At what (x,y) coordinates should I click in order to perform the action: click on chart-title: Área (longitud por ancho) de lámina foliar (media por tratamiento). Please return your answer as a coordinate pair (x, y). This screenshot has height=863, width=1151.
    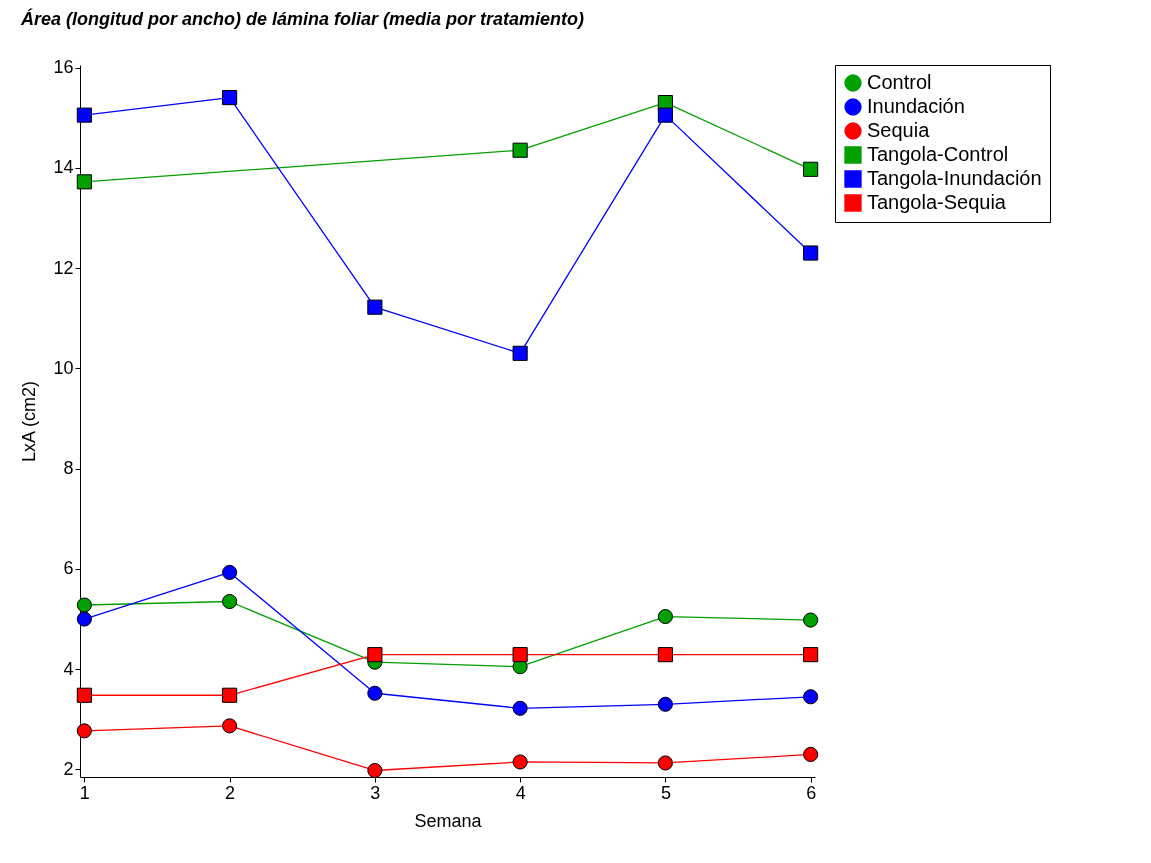
    Looking at the image, I should click on (302, 18).